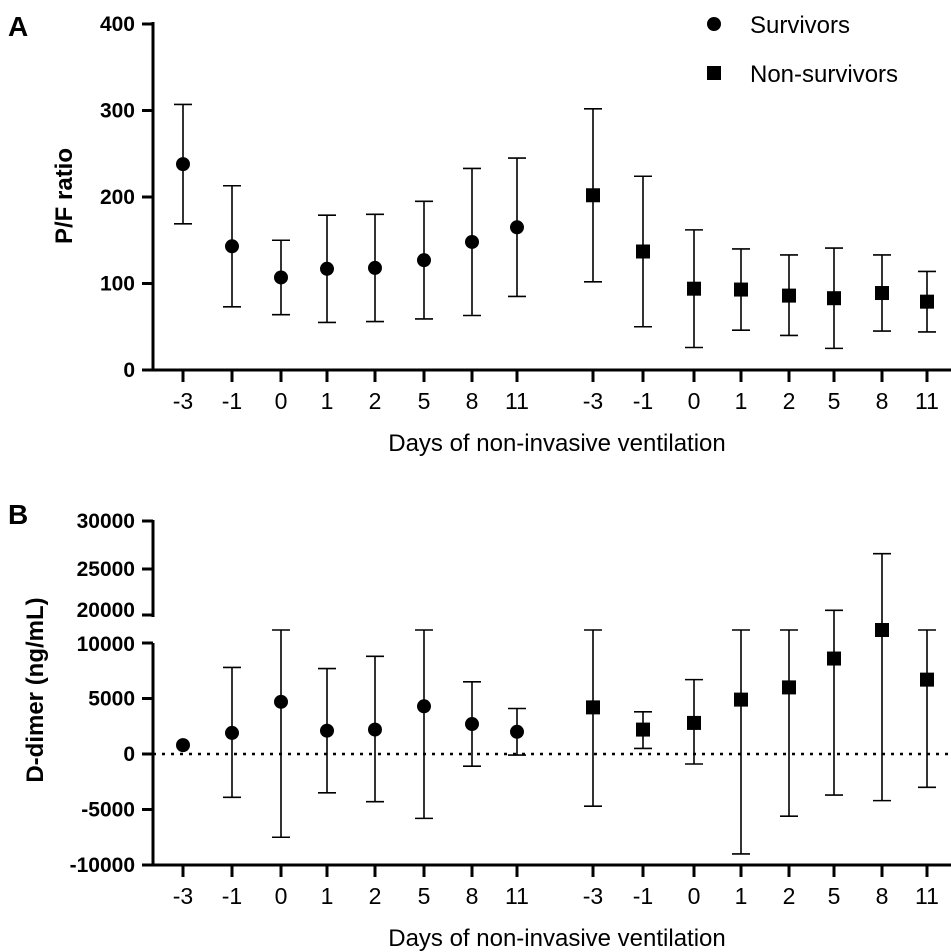 This screenshot has width=951, height=952. Describe the element at coordinates (714, 24) in the screenshot. I see `legend-marker-survivors` at that location.